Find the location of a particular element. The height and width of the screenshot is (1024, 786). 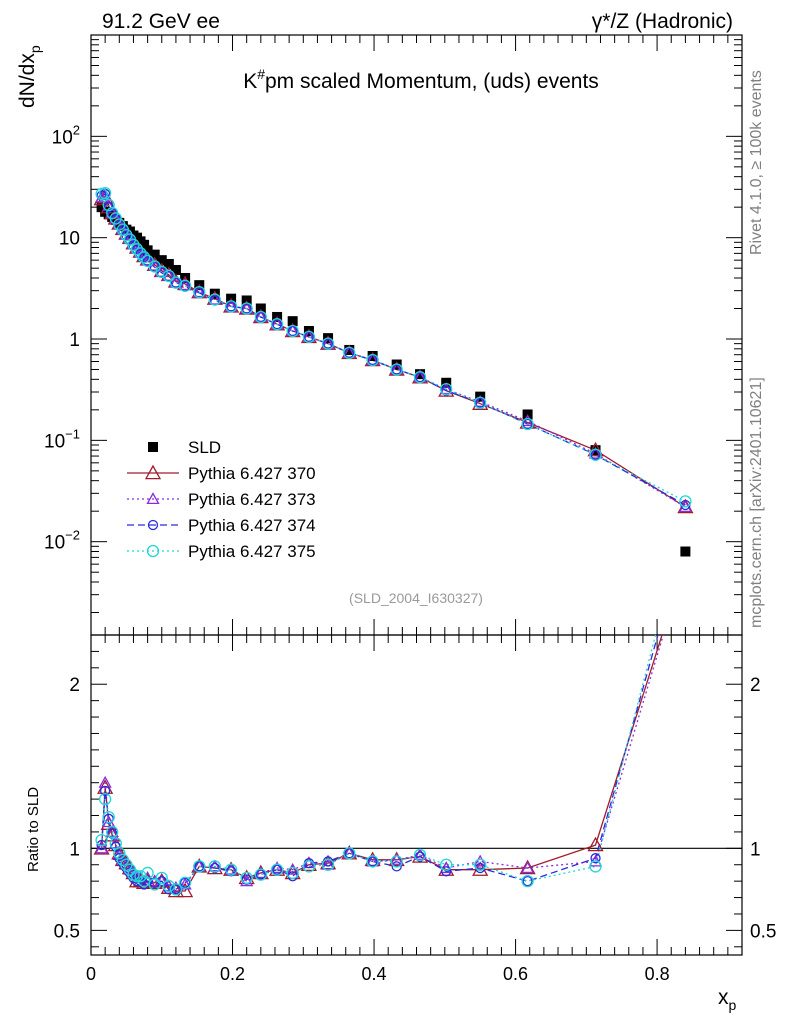

ratio-tick-label-left: 0.5 is located at coordinates (67, 931).